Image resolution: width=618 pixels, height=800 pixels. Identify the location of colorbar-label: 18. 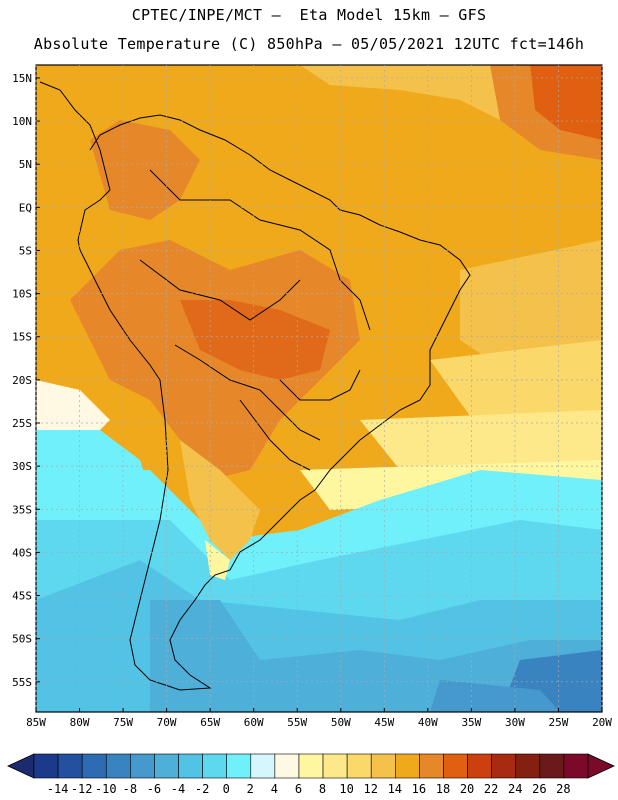
(443, 789).